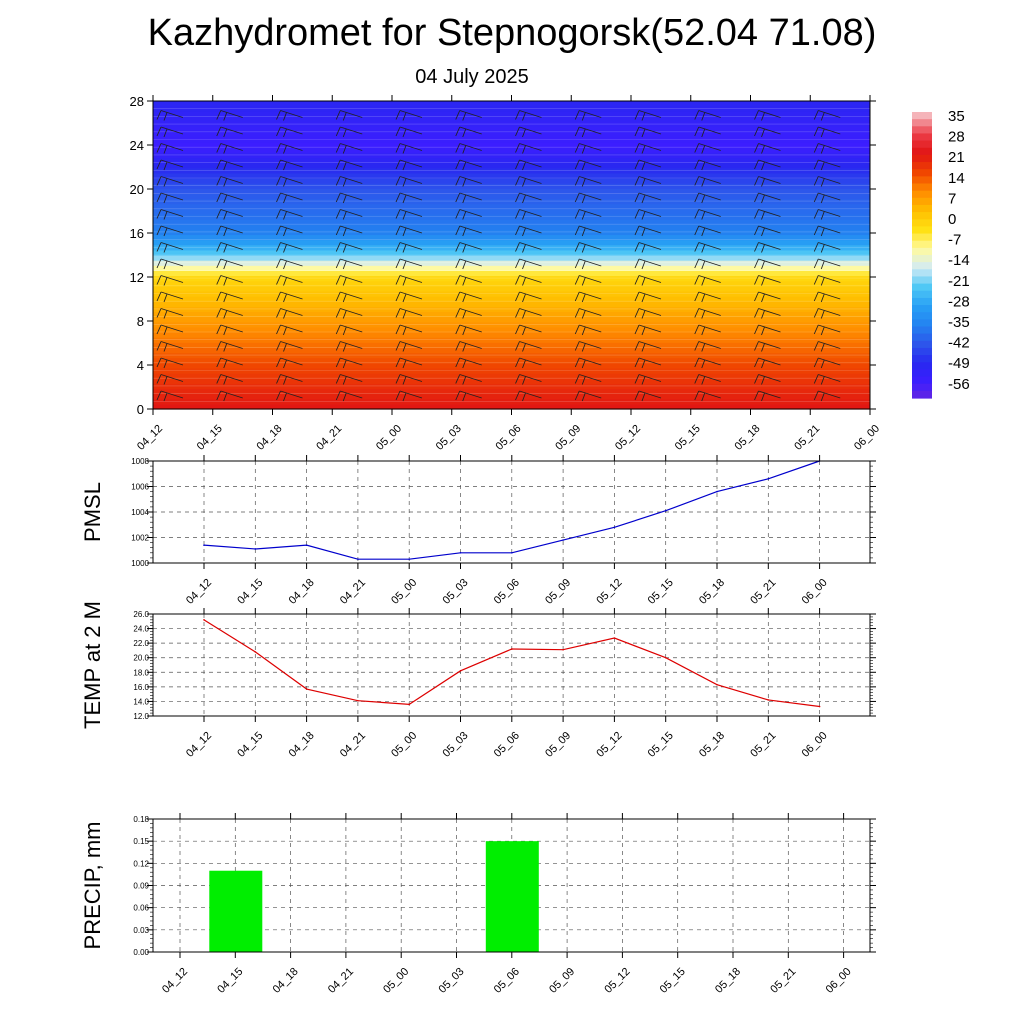 This screenshot has height=1024, width=1024. I want to click on y-tick-label: 18.0, so click(141, 672).